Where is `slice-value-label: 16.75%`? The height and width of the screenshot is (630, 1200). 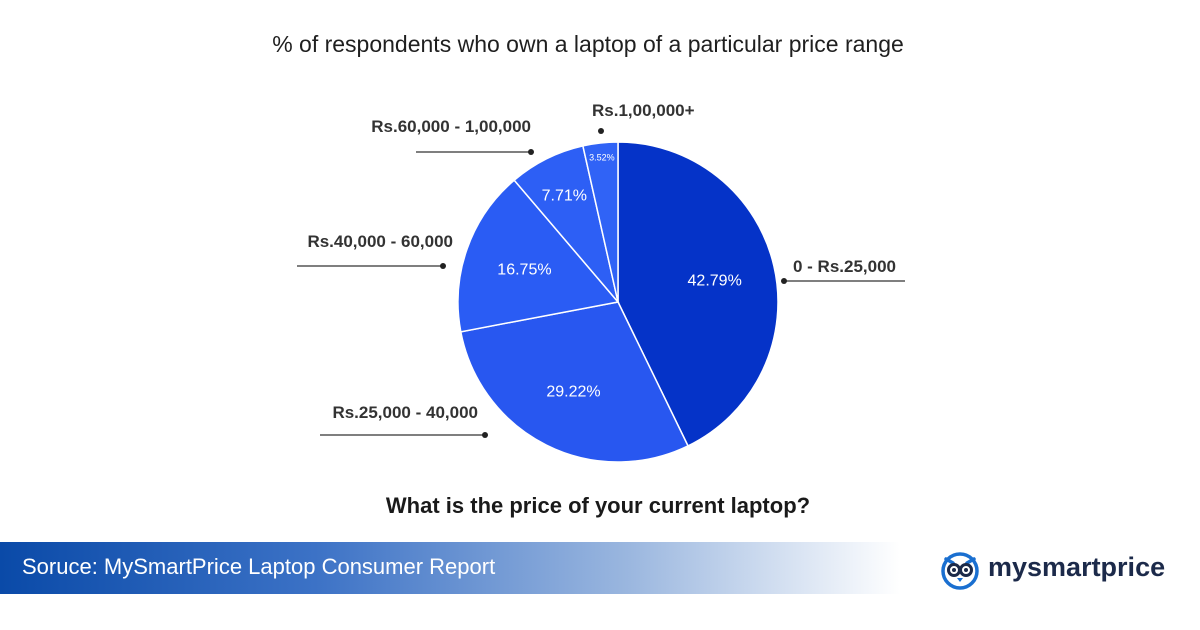 slice-value-label: 16.75% is located at coordinates (524, 270).